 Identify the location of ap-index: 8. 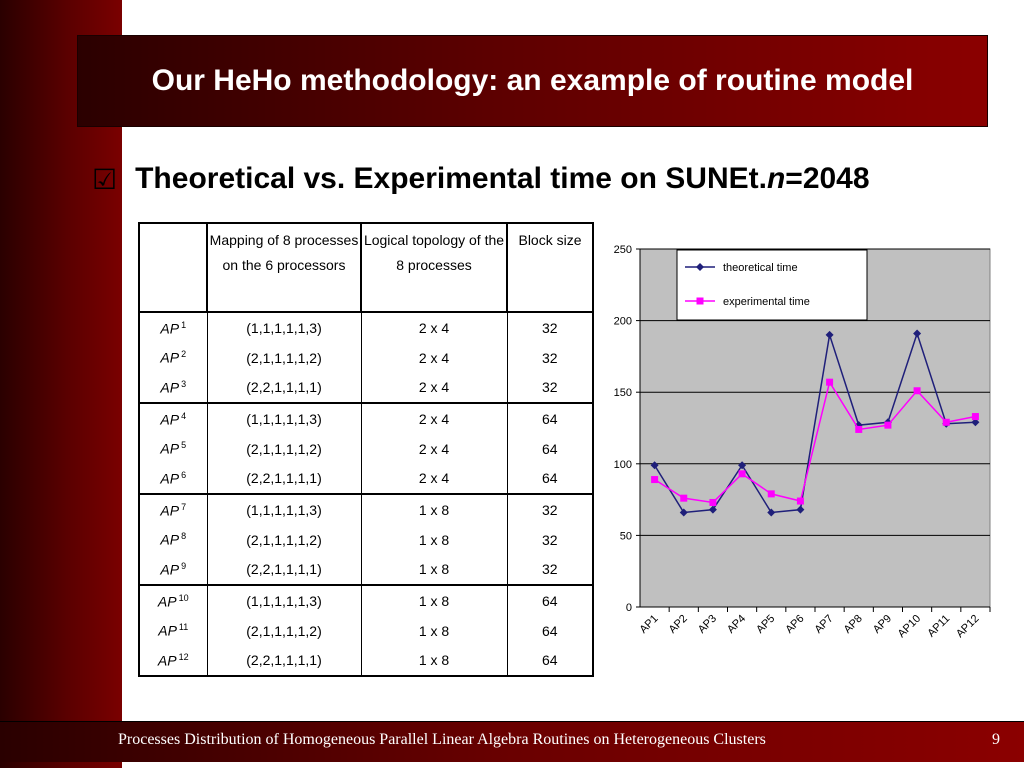
(184, 536).